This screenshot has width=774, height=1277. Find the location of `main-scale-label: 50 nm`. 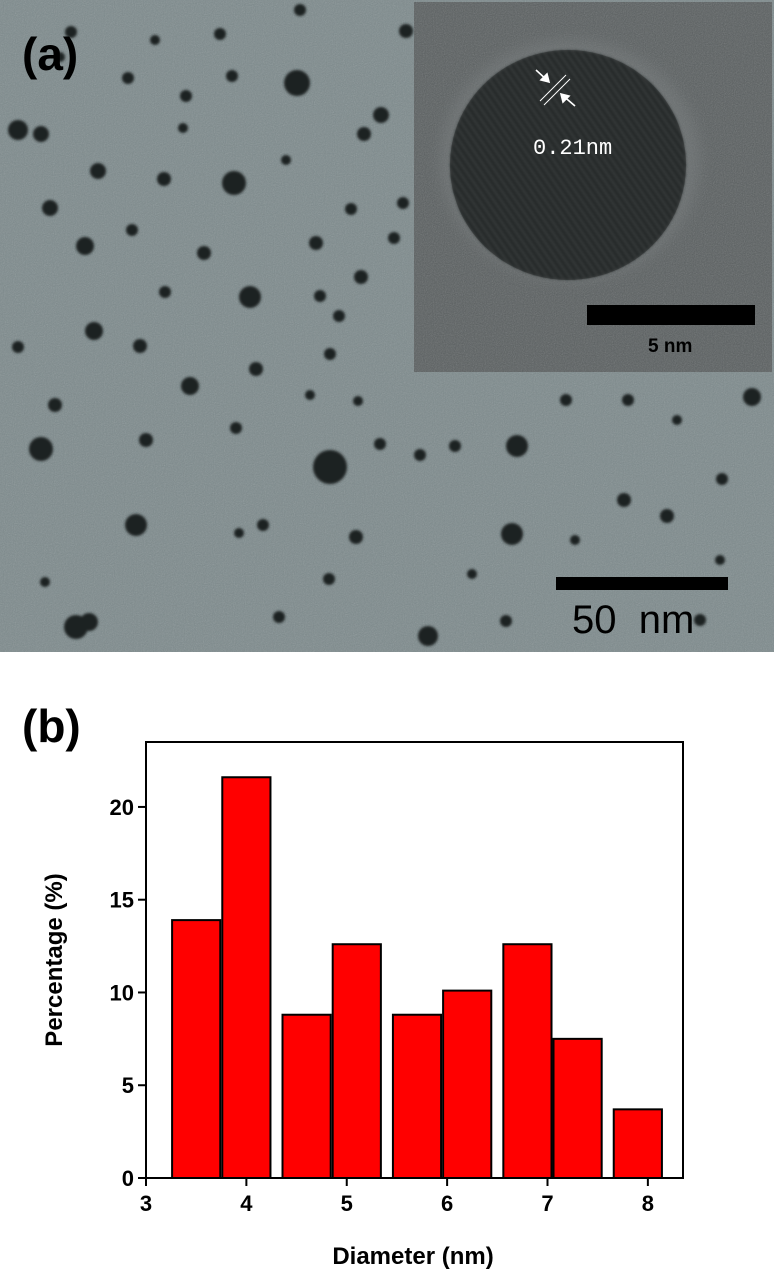

main-scale-label: 50 nm is located at coordinates (633, 620).